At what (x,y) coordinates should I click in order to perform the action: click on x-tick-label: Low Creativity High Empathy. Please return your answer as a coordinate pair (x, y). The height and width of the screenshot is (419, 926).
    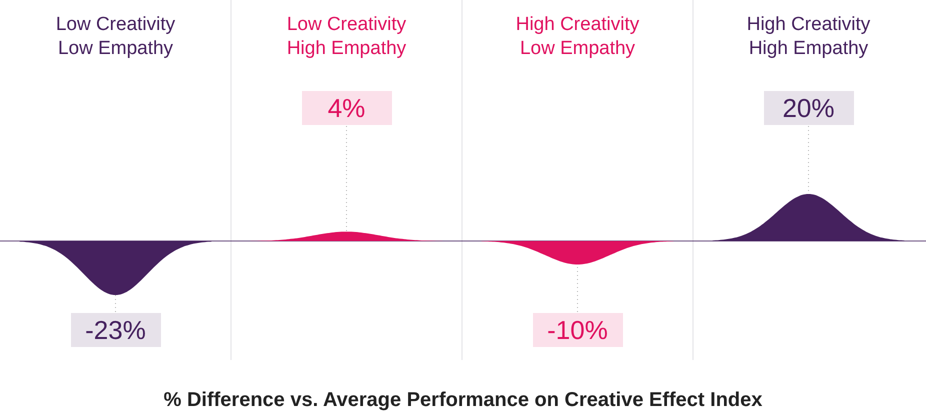
    Looking at the image, I should click on (346, 36).